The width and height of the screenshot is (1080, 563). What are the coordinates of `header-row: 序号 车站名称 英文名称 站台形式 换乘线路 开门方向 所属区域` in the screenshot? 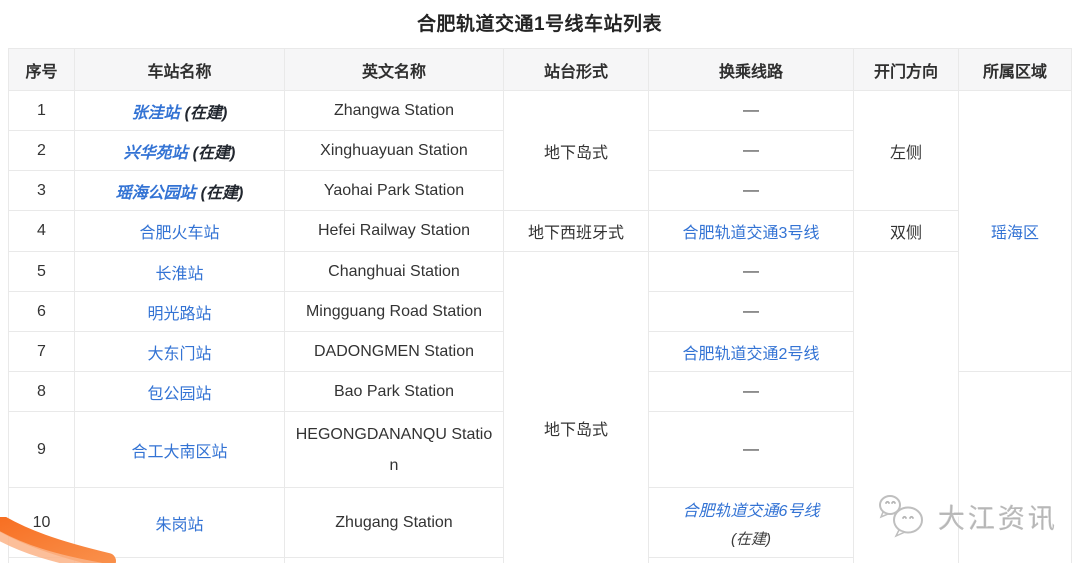 It's located at (540, 69).